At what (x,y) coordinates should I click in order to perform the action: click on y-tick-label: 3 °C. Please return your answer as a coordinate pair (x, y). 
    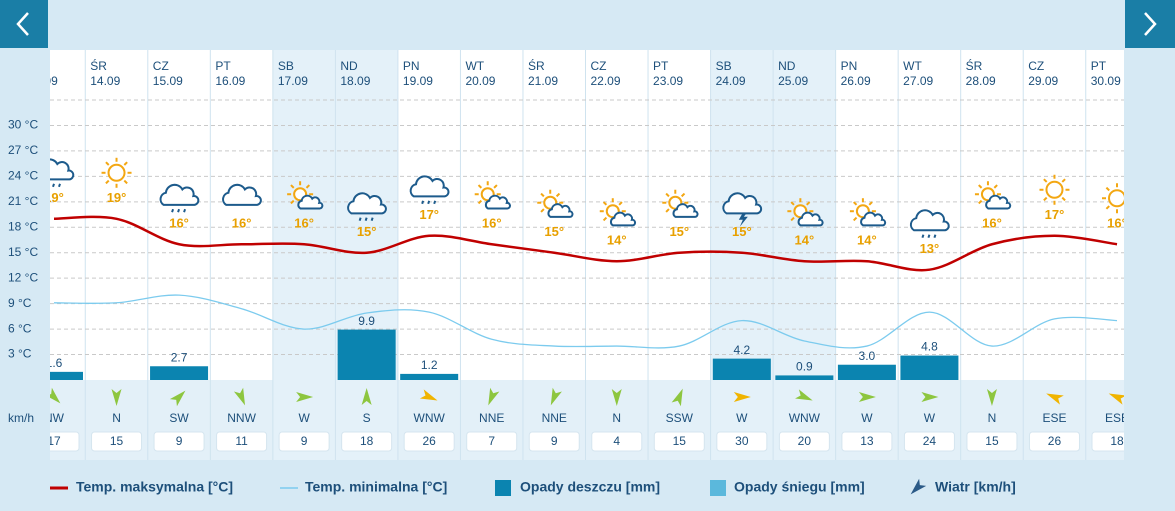
    Looking at the image, I should click on (20, 354).